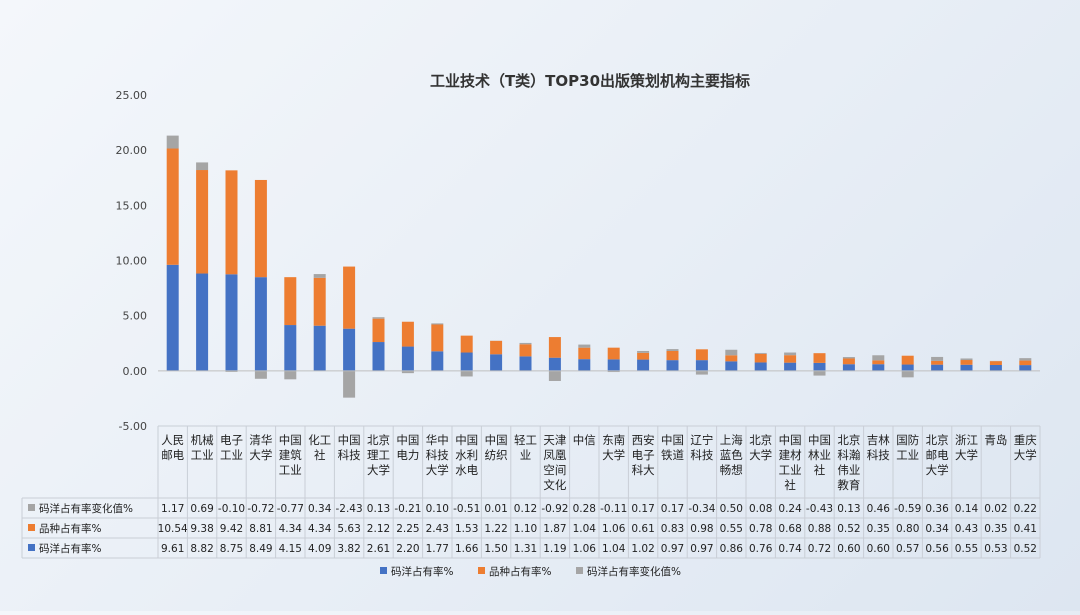 The height and width of the screenshot is (615, 1080). What do you see at coordinates (70, 528) in the screenshot?
I see `table-row-header: 品种占有率%` at bounding box center [70, 528].